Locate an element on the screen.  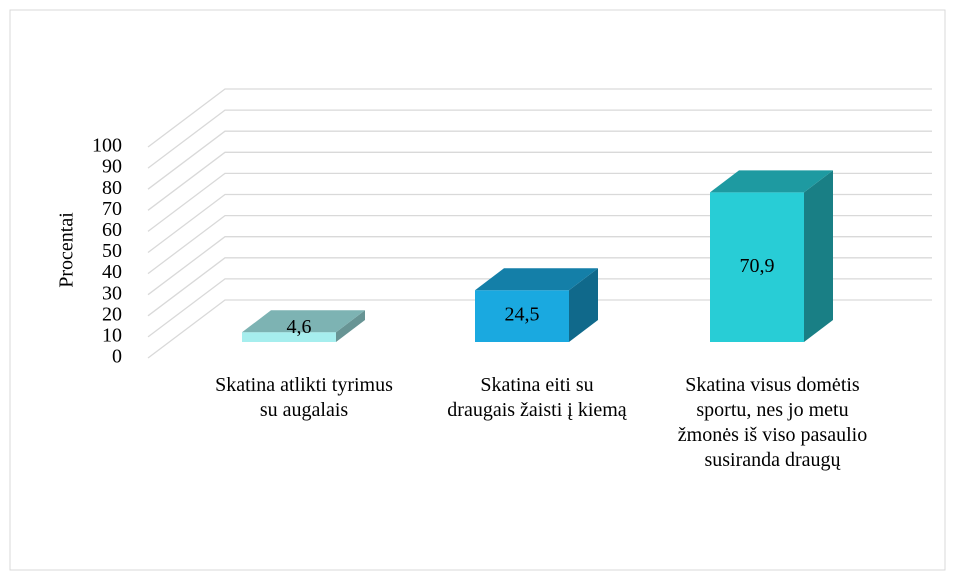
value-label: 70,9 is located at coordinates (757, 266).